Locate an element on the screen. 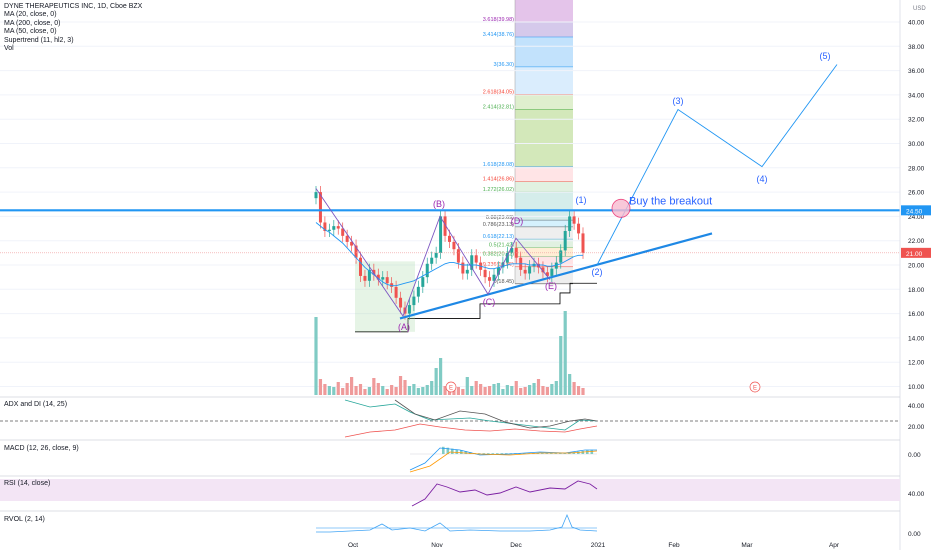 This screenshot has height=550, width=932. price-tick-label: 26.00 is located at coordinates (916, 193).